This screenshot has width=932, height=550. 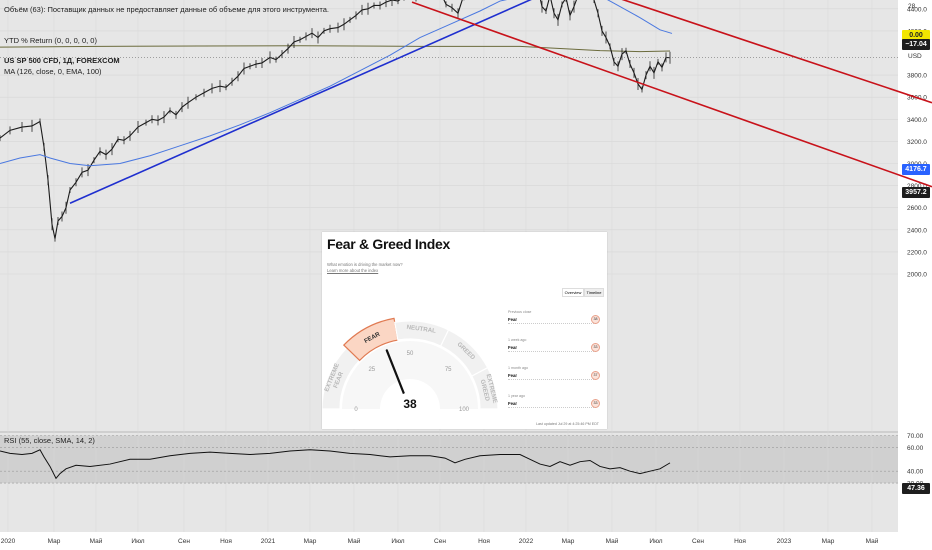 What do you see at coordinates (526, 541) in the screenshot?
I see `time-tick-label: 2022` at bounding box center [526, 541].